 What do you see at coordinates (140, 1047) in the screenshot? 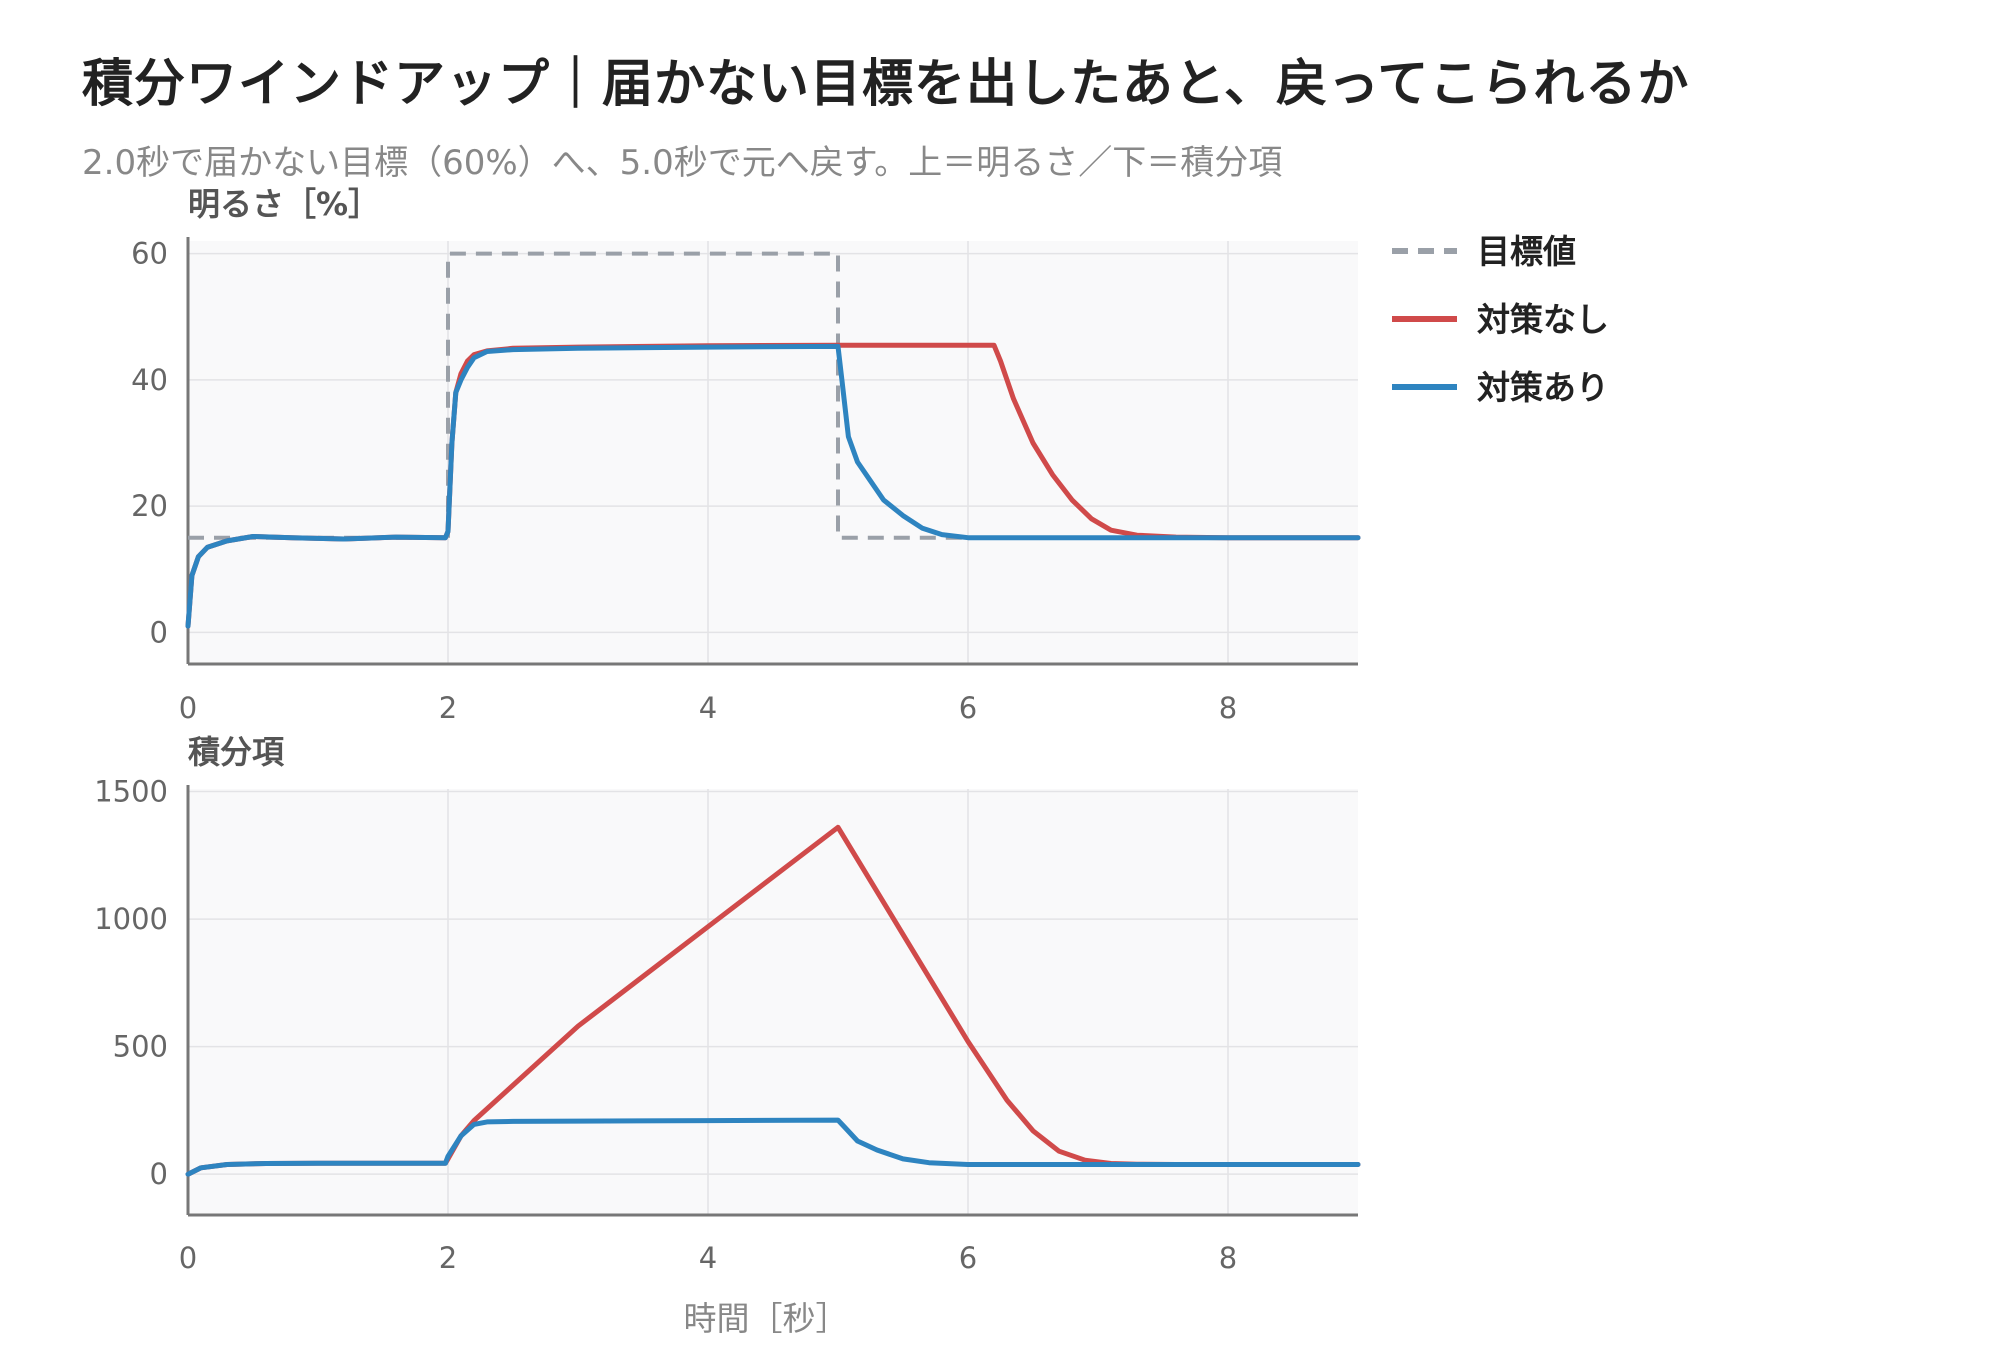
I see `y-tick-label: 500` at bounding box center [140, 1047].